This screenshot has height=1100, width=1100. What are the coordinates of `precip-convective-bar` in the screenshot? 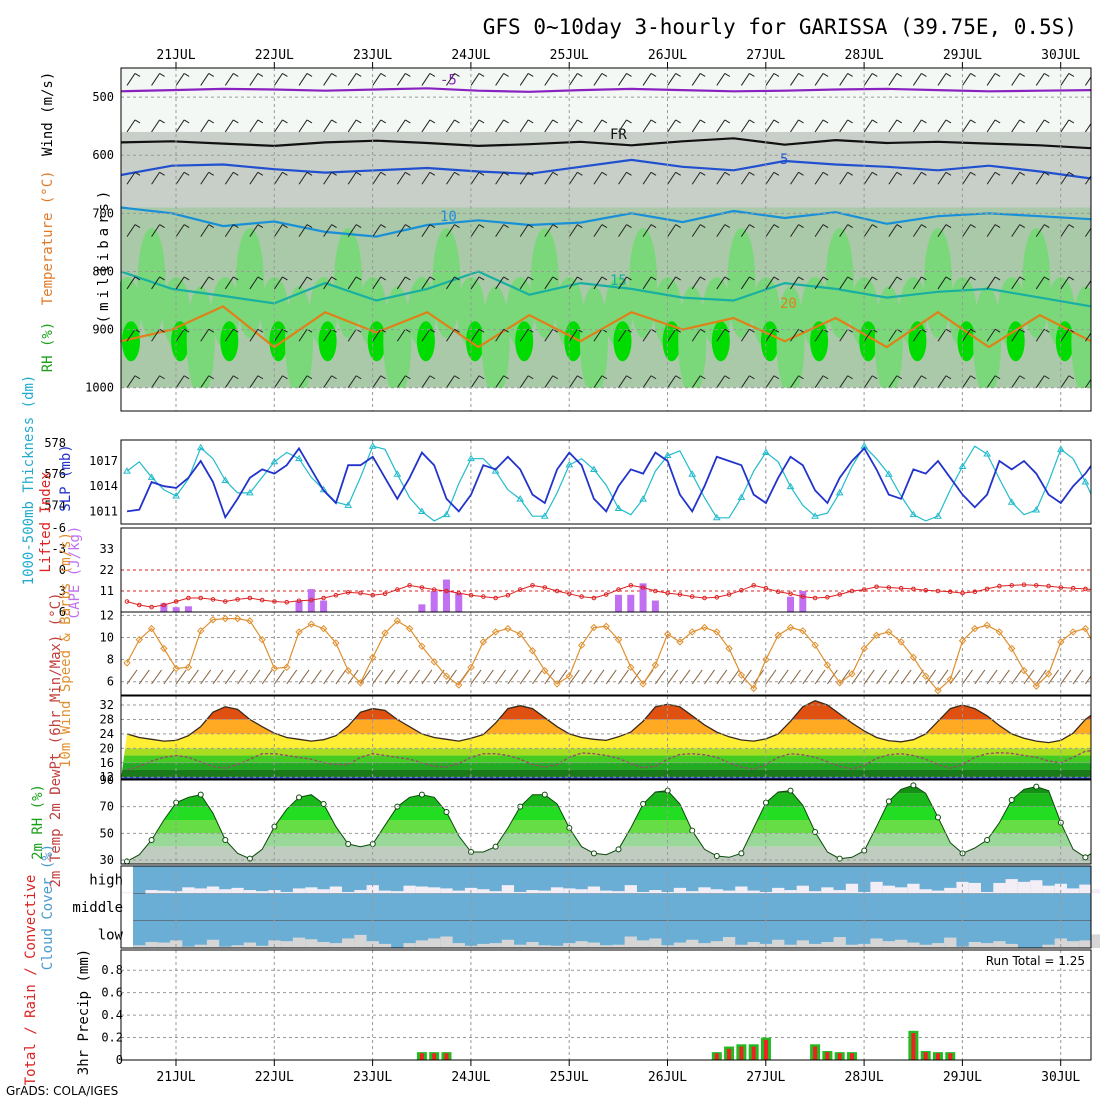 It's located at (446, 1056).